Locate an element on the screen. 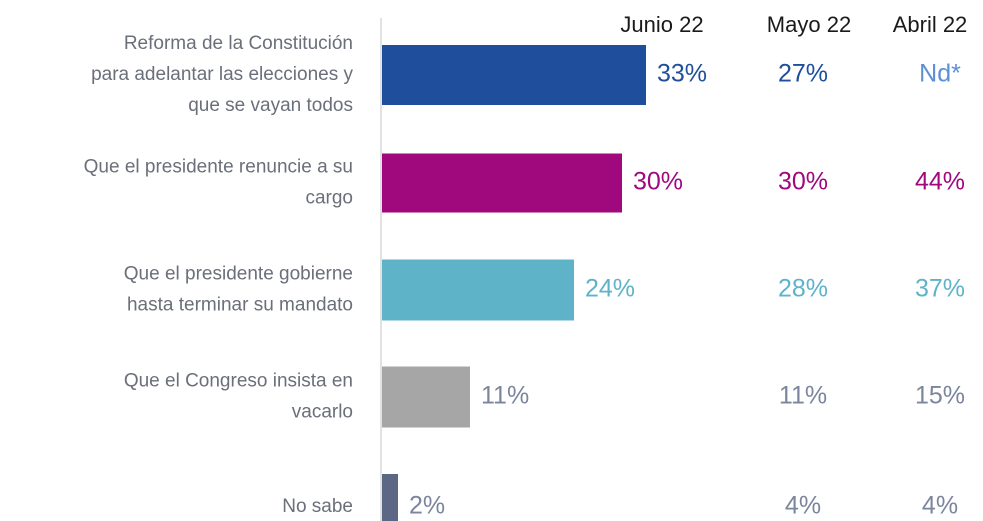 The image size is (983, 521). column-header: Mayo 22 is located at coordinates (809, 24).